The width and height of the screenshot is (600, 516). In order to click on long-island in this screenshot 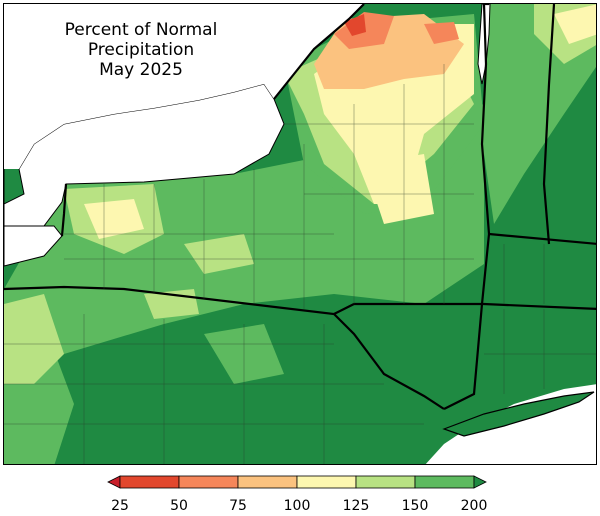, I will do `click(518, 414)`.